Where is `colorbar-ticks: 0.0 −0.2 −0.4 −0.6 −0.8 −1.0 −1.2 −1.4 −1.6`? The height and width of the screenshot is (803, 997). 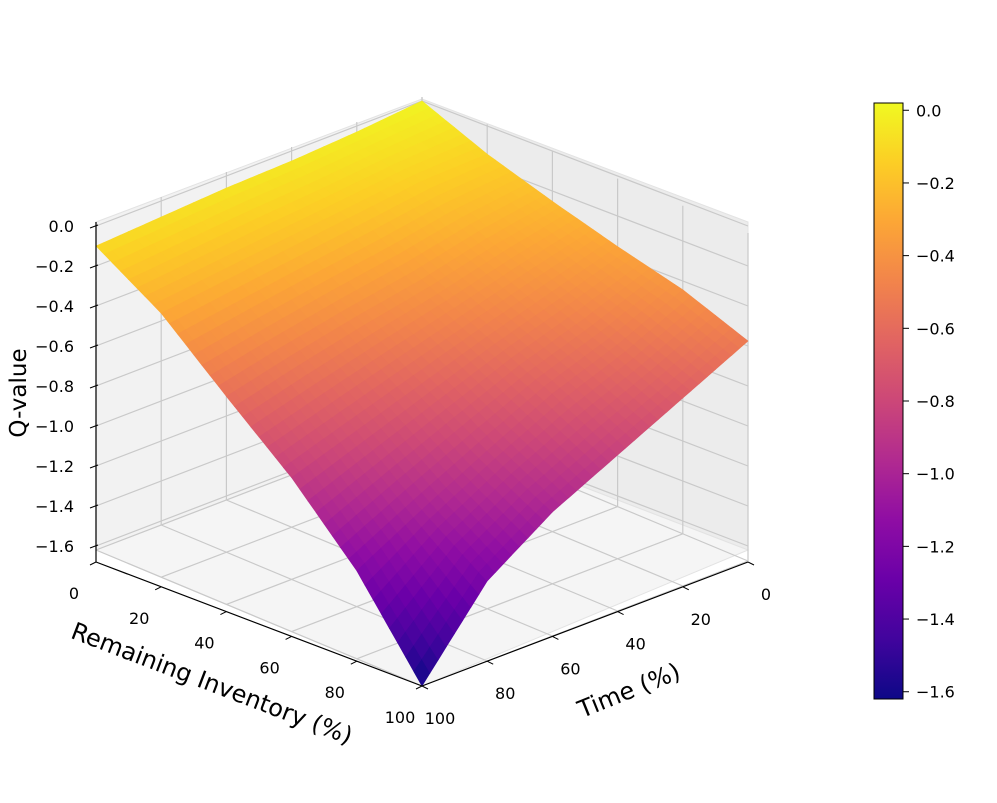
colorbar-ticks: 0.0 −0.2 −0.4 −0.6 −0.8 −1.0 −1.2 −1.4 −1.6 is located at coordinates (929, 401).